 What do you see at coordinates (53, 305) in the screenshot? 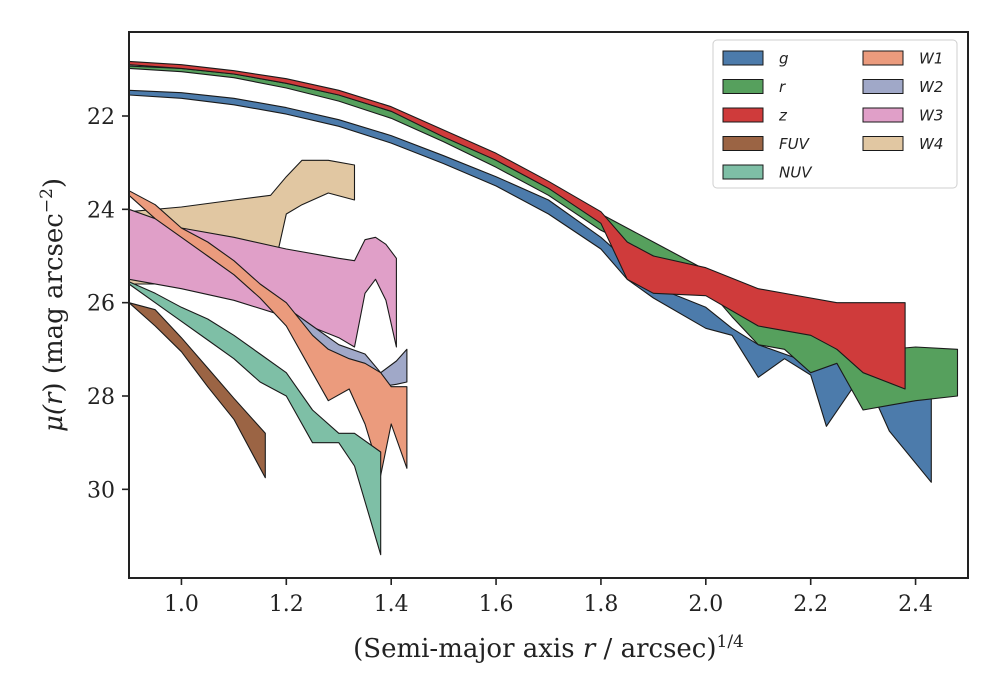
I see `y-axis-label: μ(r) (mag arcsec−2)` at bounding box center [53, 305].